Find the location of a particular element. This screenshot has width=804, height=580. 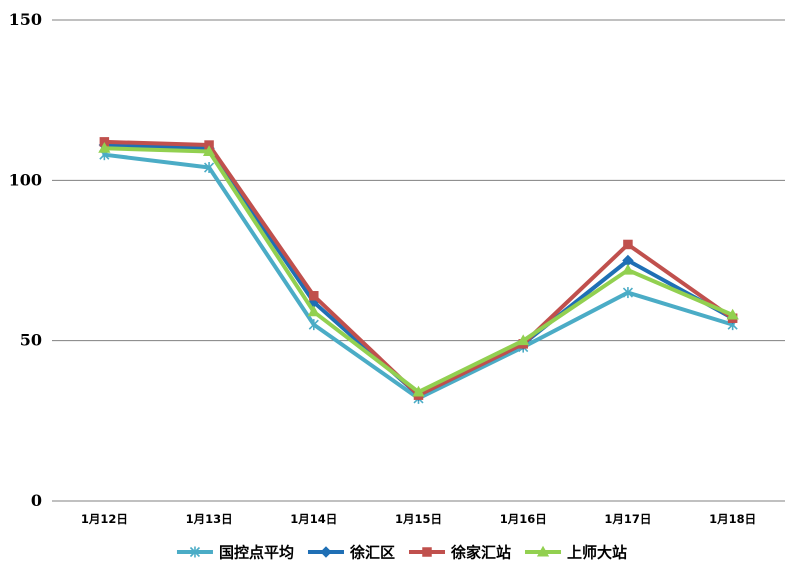

legend-item: 国控点平均 is located at coordinates (235, 553).